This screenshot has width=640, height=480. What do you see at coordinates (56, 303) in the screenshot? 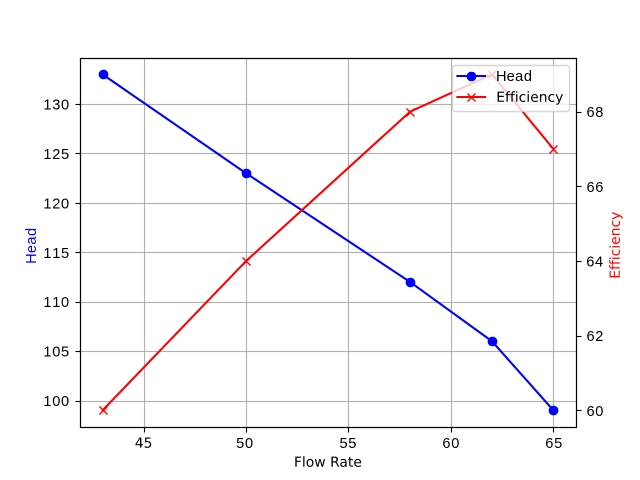
I see `svg-text: 110` at bounding box center [56, 303].